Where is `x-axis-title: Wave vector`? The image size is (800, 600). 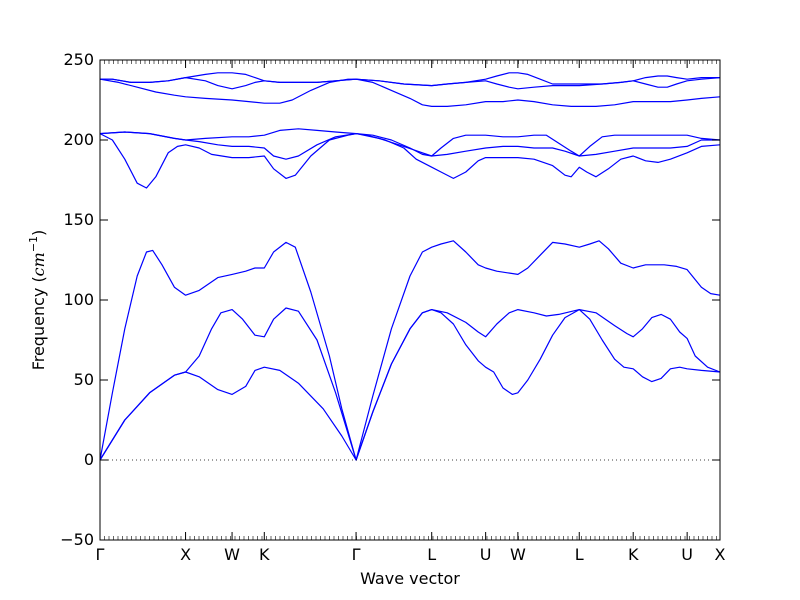 x-axis-title: Wave vector is located at coordinates (410, 578).